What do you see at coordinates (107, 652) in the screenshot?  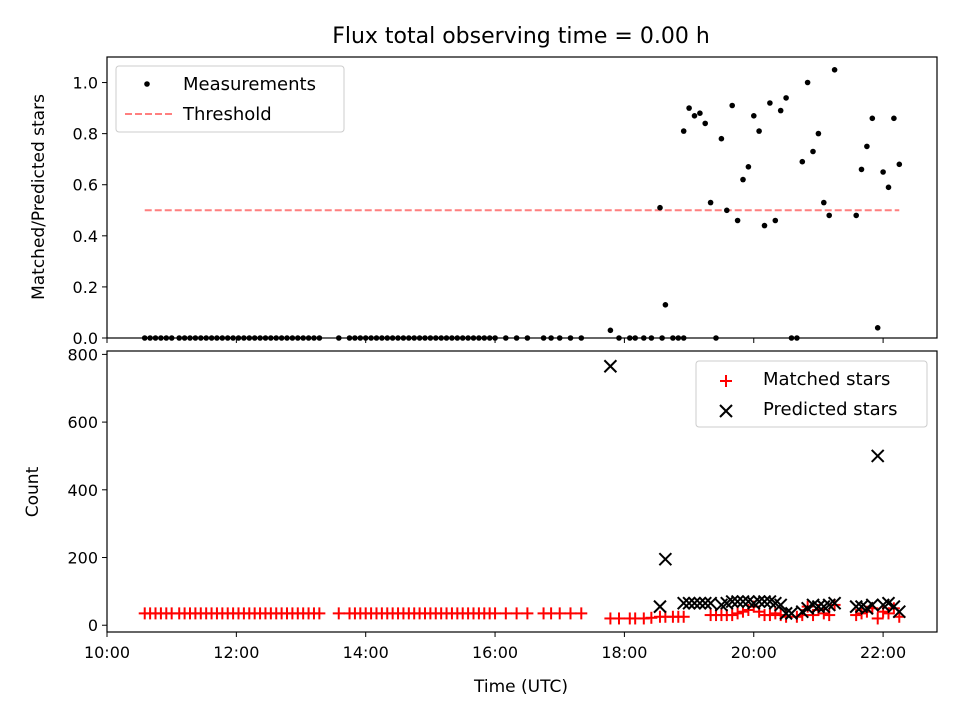 I see `x-tick-label: 10:00` at bounding box center [107, 652].